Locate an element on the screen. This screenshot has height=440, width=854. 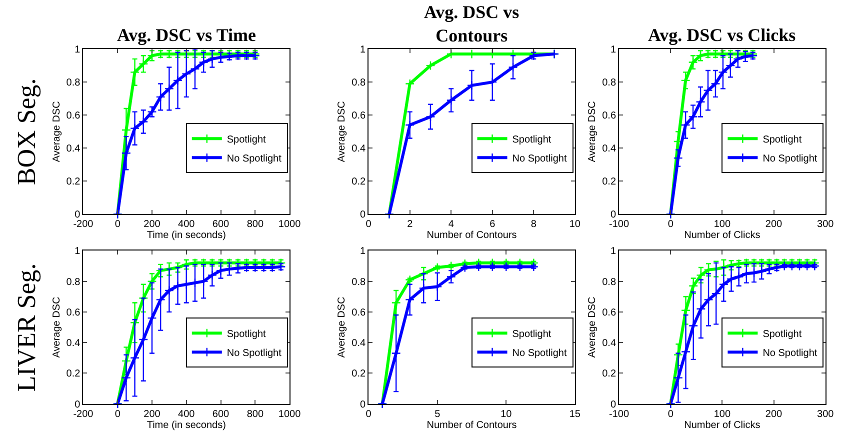
x-tick-label: 5 is located at coordinates (437, 414).